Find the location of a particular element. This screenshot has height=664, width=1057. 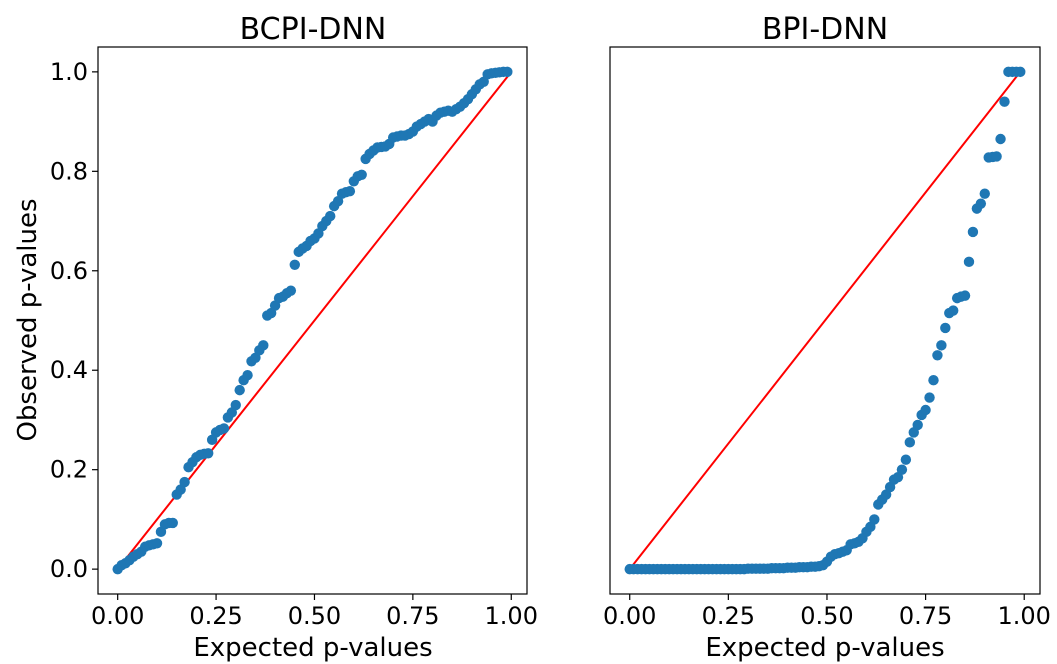

chart-title: BCPI-DNN is located at coordinates (313, 29).